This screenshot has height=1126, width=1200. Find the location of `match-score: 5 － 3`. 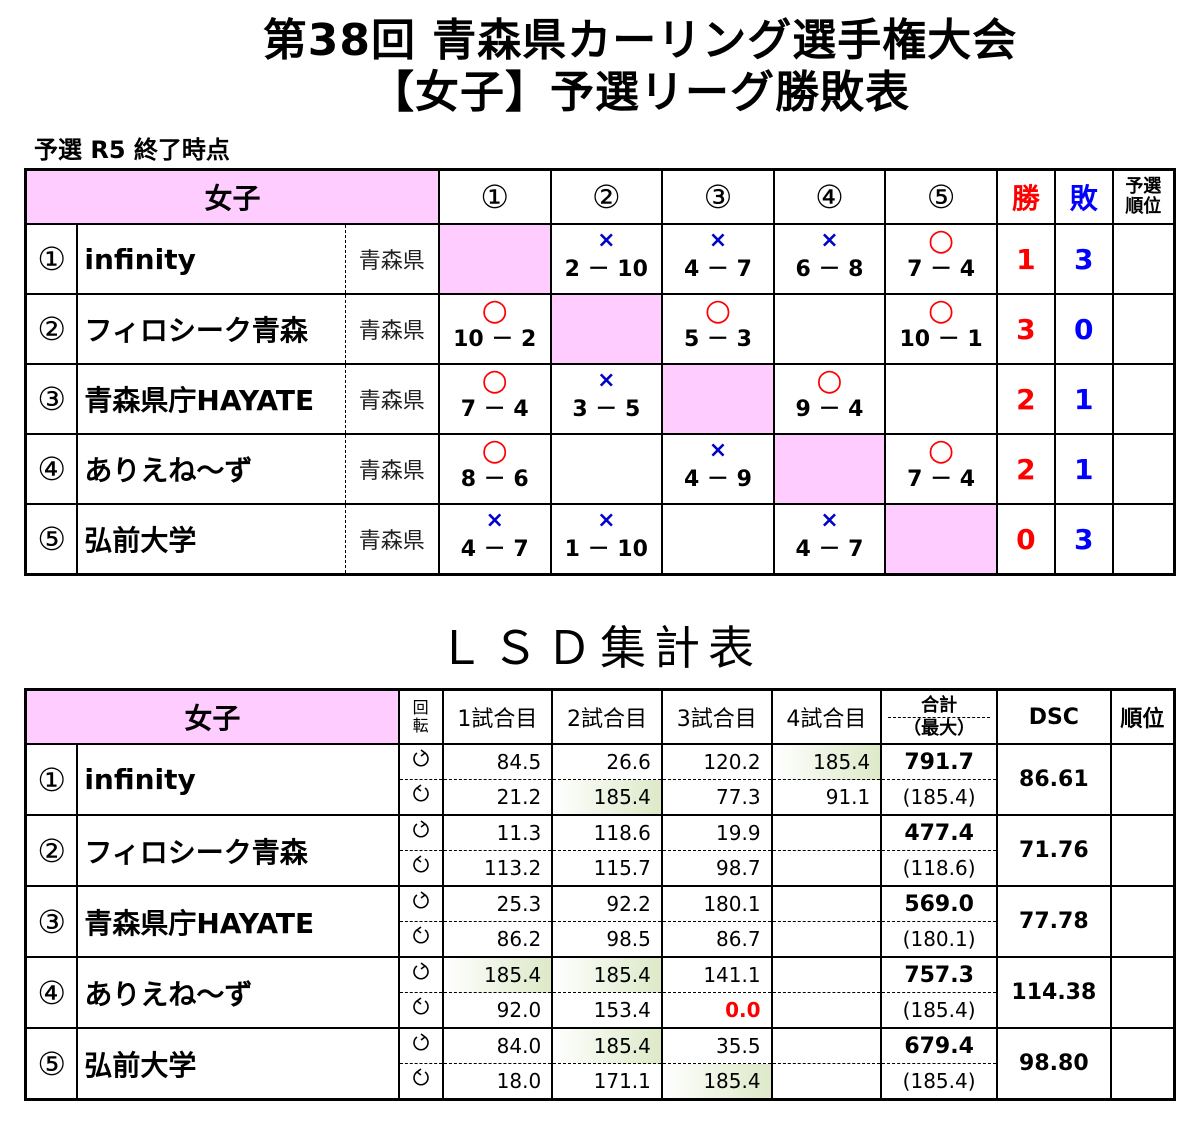

match-score: 5 － 3 is located at coordinates (717, 339).